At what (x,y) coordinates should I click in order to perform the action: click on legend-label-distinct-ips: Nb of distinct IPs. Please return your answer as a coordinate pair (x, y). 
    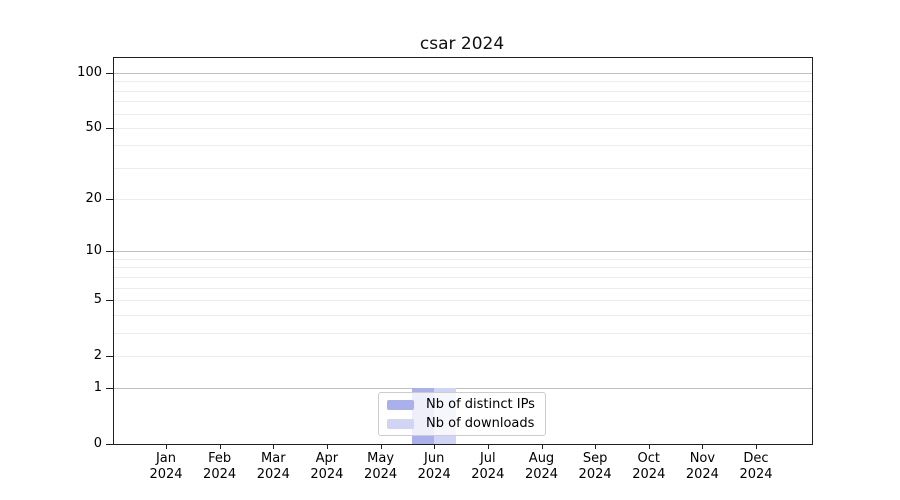
    Looking at the image, I should click on (480, 404).